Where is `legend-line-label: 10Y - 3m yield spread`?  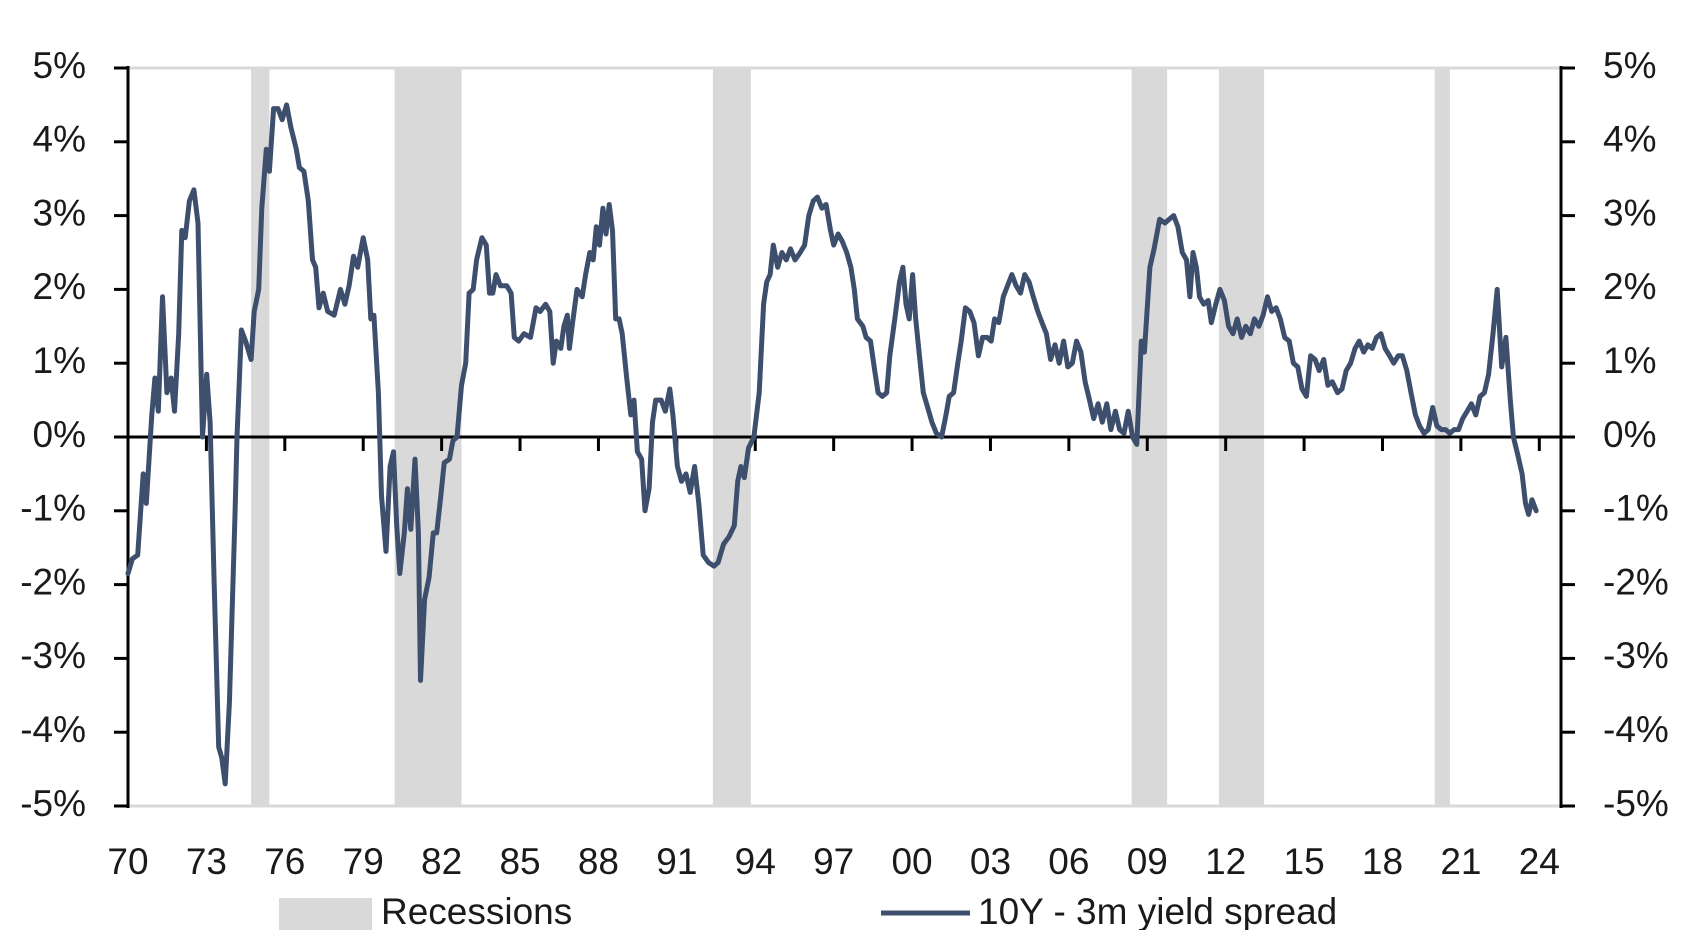
legend-line-label: 10Y - 3m yield spread is located at coordinates (1157, 910).